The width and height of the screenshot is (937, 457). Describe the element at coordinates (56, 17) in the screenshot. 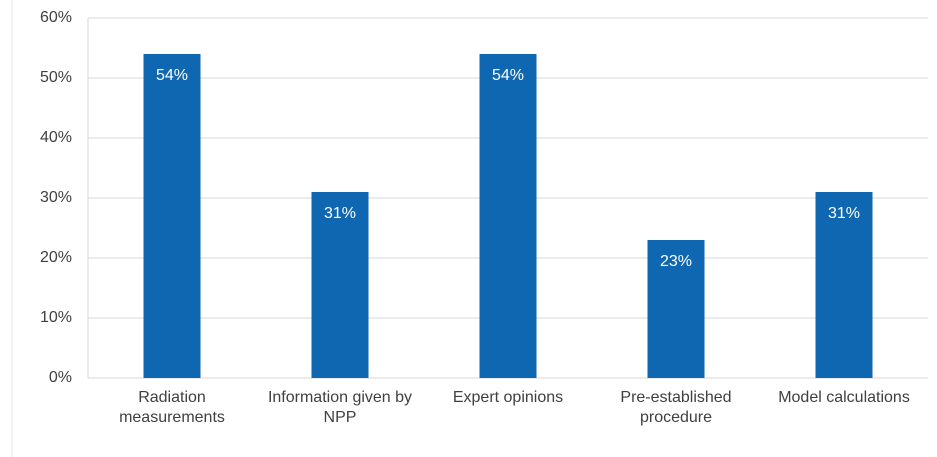

I see `y-tick-label: 60%` at that location.